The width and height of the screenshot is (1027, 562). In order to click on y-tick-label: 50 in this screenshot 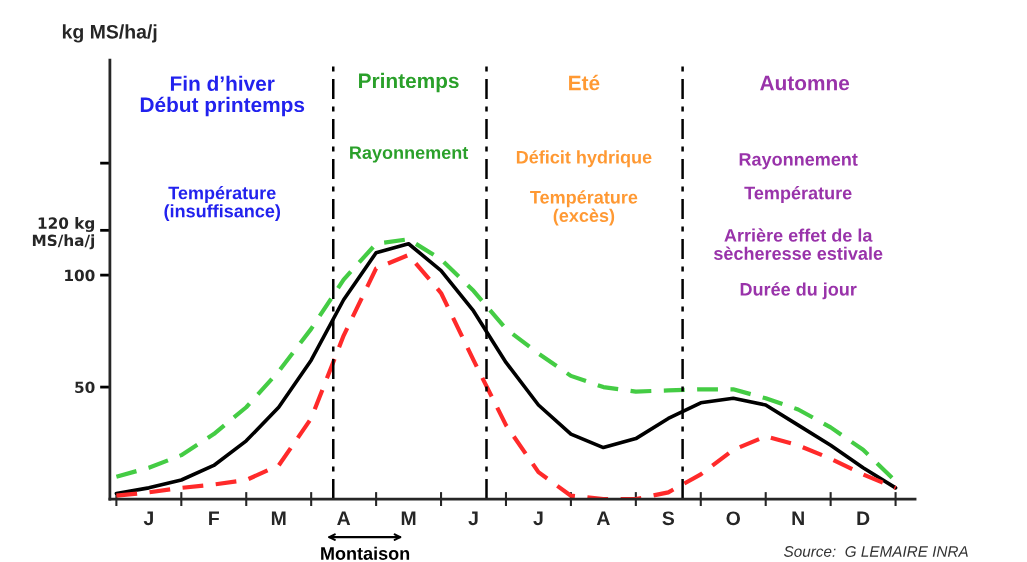, I will do `click(85, 387)`.